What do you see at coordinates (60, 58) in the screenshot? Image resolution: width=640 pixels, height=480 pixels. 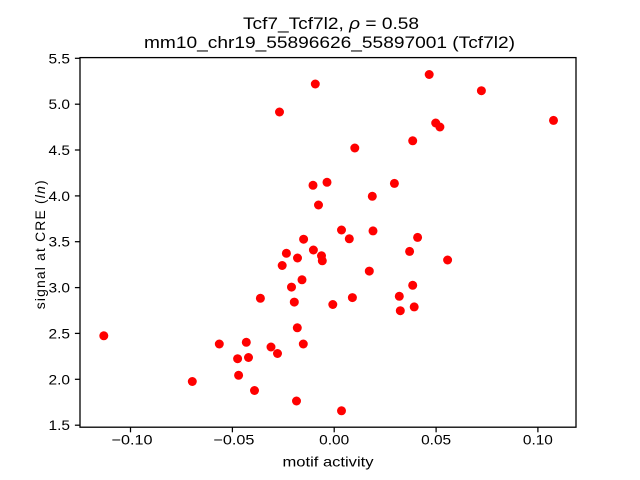 I see `svg-text: 5.5` at bounding box center [60, 58].